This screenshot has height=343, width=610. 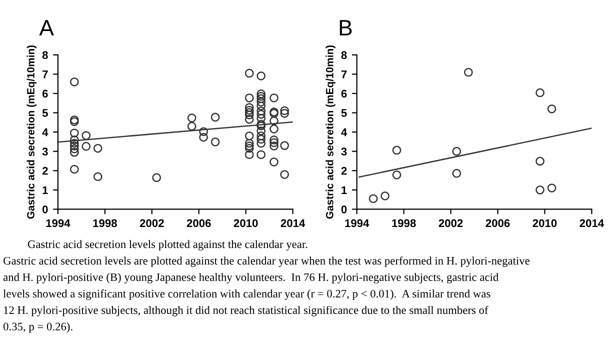 What do you see at coordinates (37, 327) in the screenshot?
I see `text: 0.35, p = 0.26).` at bounding box center [37, 327].